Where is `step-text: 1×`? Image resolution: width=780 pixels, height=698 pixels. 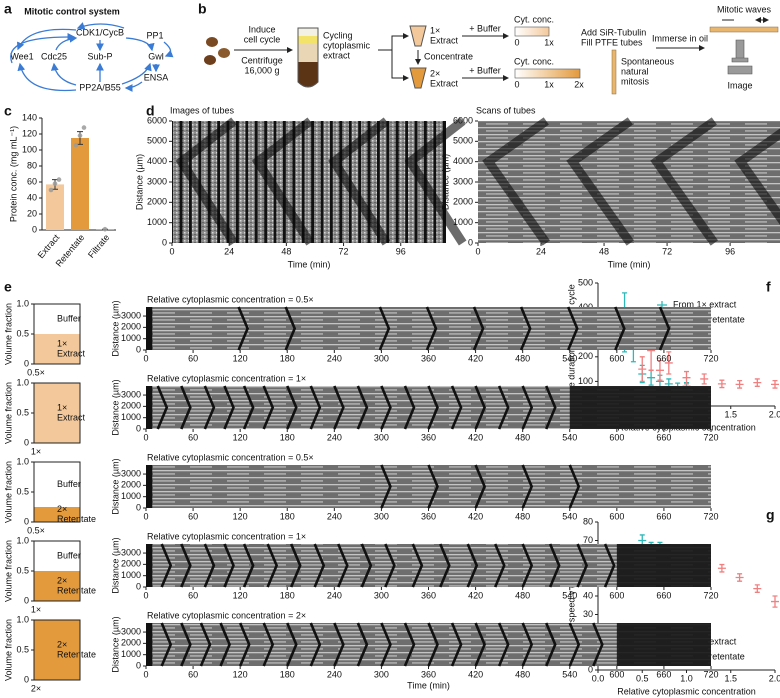
step-text: 1× is located at coordinates (435, 30).